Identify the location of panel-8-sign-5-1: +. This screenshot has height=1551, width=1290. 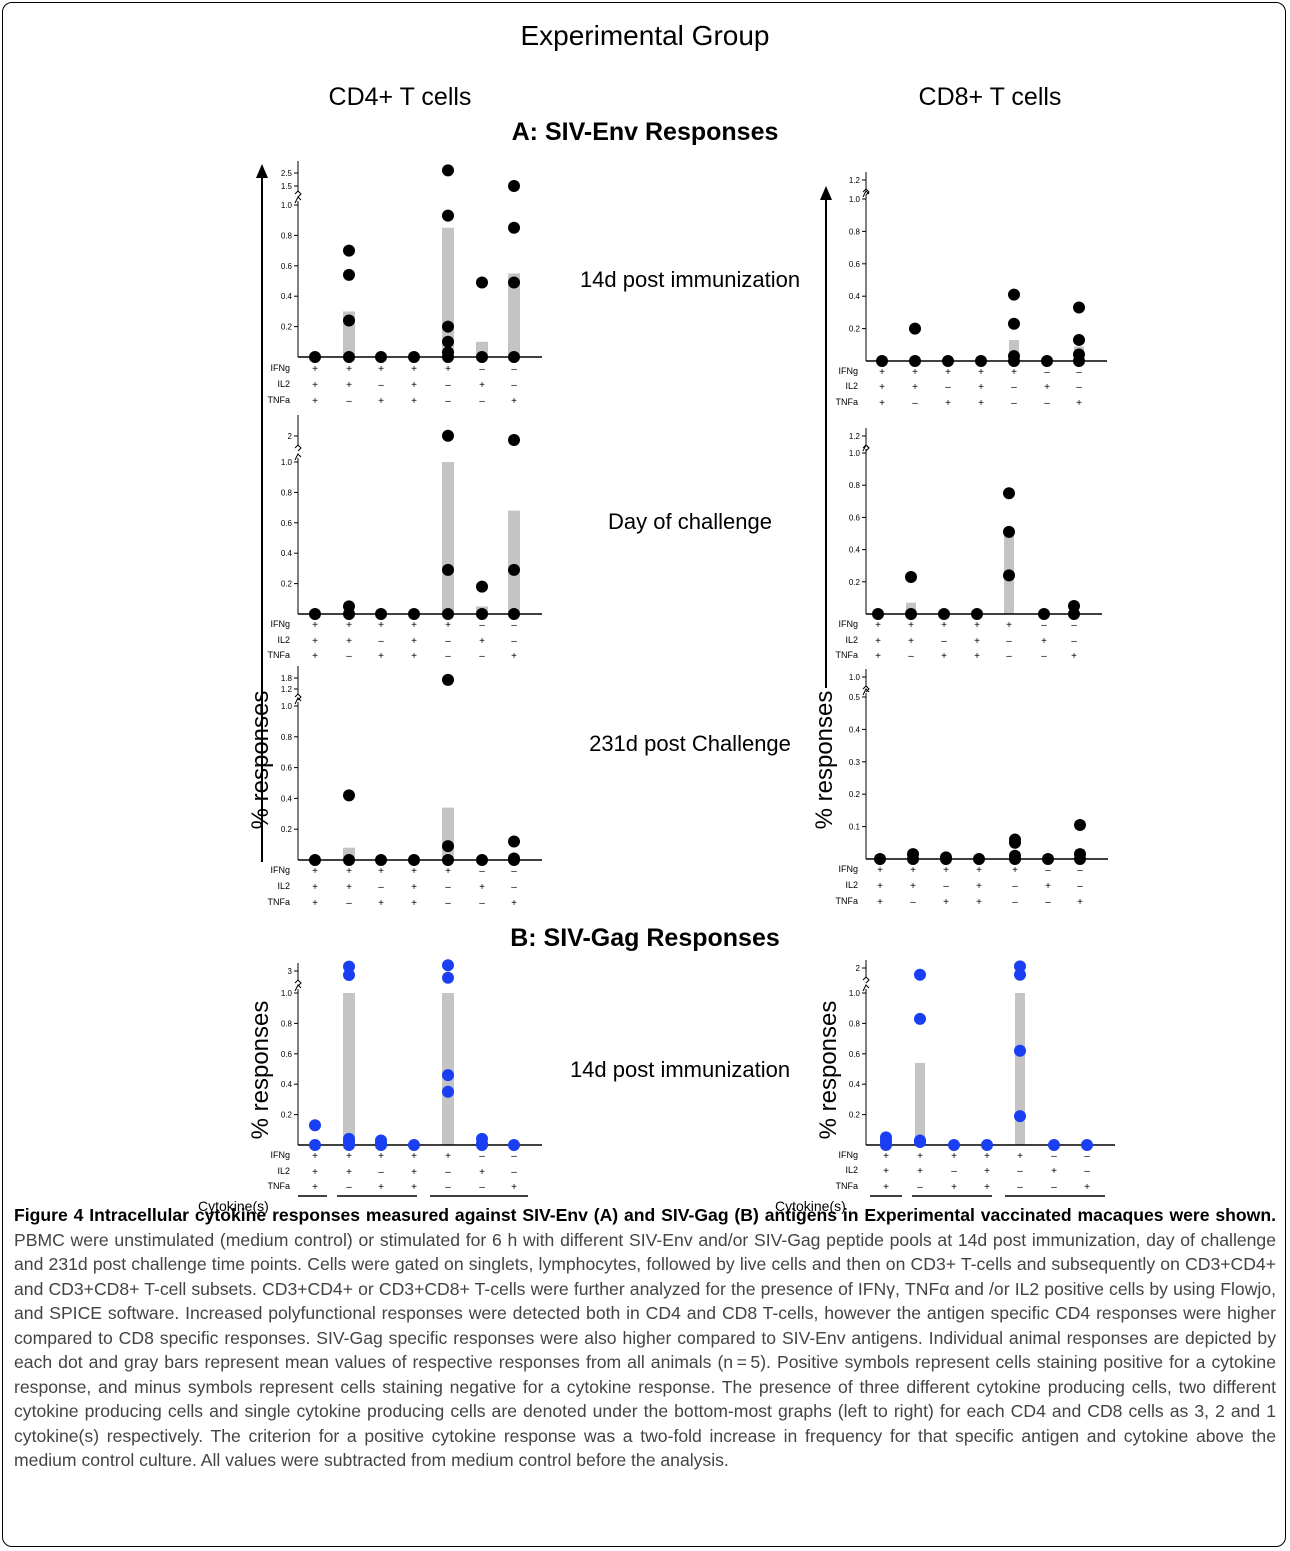
(1020, 1156).